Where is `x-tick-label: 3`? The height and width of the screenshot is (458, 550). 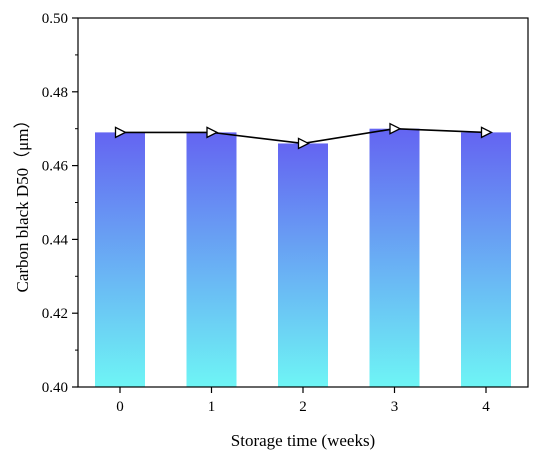
x-tick-label: 3 is located at coordinates (395, 407).